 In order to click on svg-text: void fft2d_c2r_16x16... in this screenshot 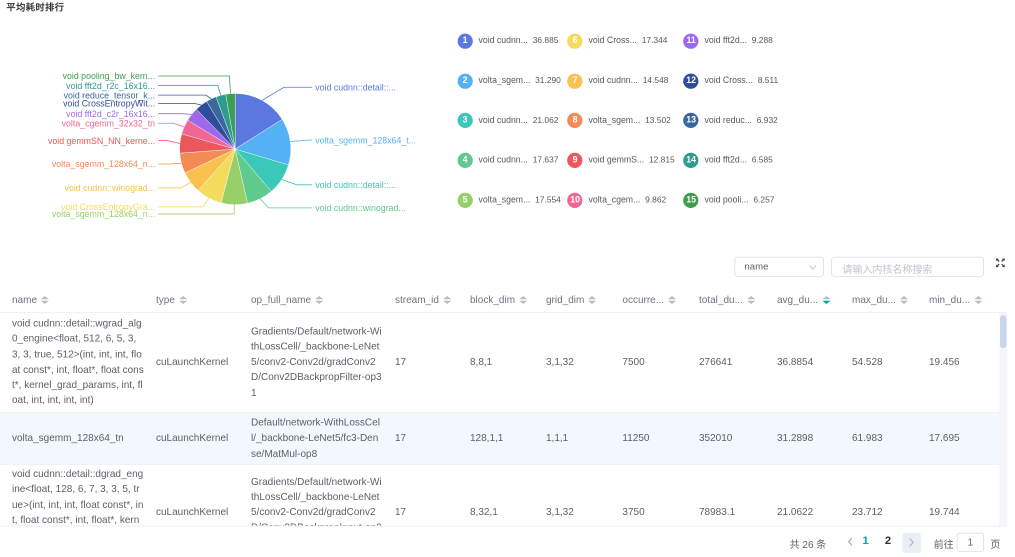, I will do `click(110, 114)`.